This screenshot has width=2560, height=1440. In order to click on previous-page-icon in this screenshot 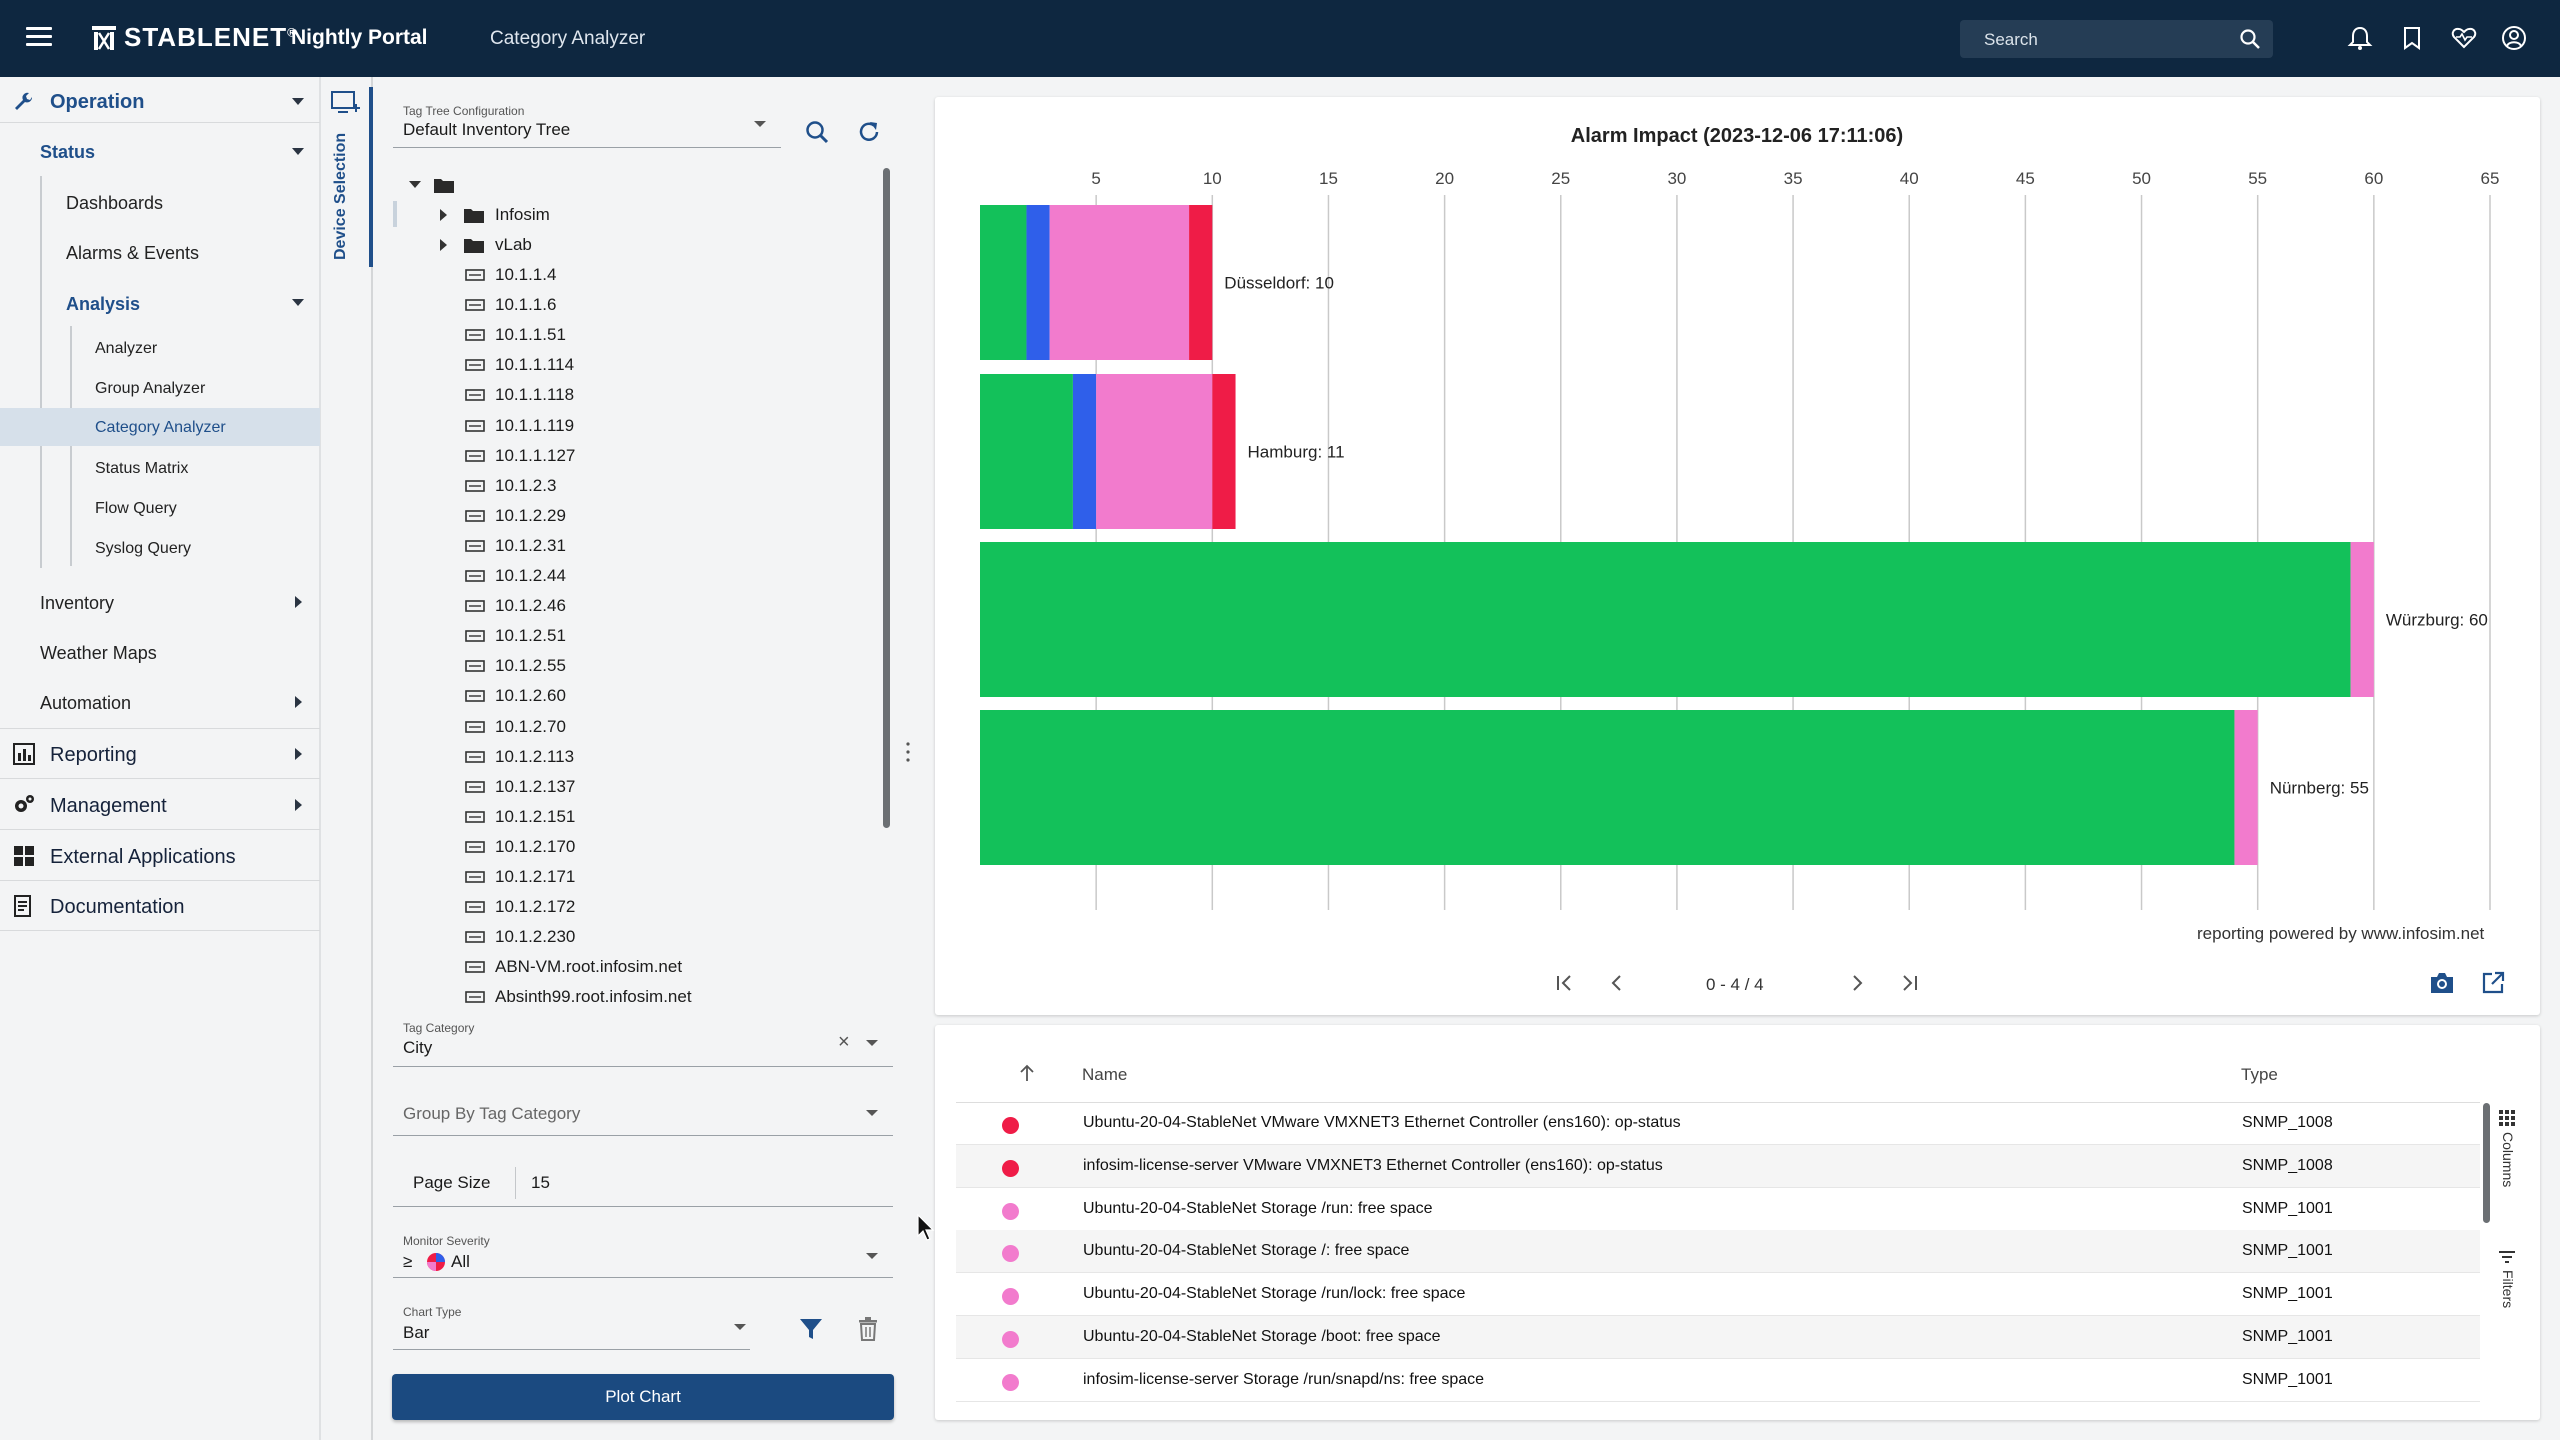, I will do `click(1617, 983)`.